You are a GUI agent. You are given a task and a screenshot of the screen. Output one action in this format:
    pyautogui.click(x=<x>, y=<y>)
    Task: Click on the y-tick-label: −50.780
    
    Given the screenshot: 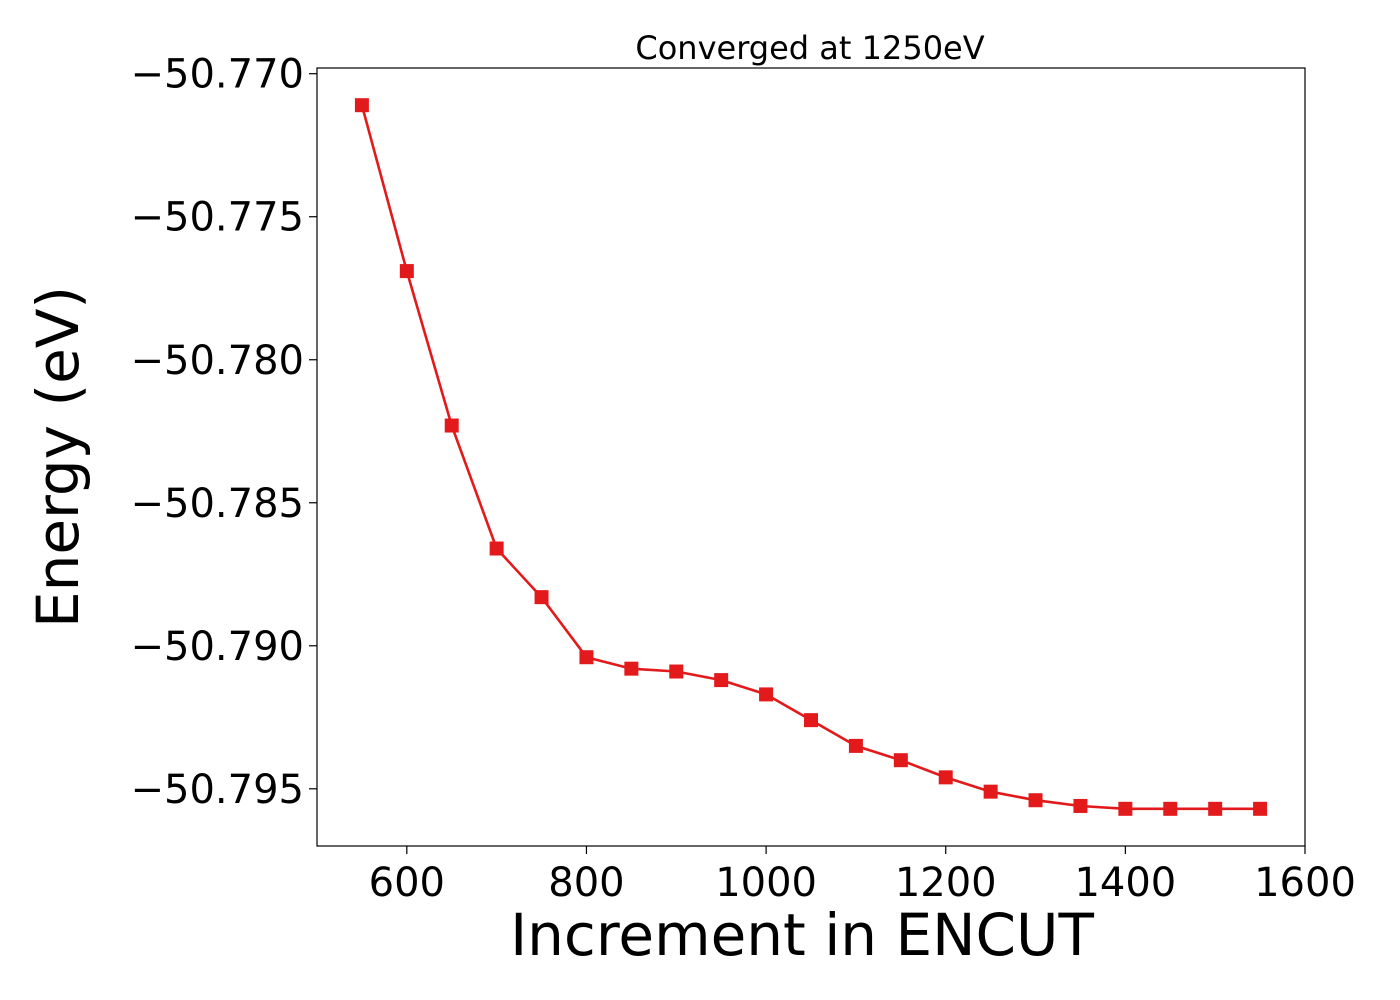 What is the action you would take?
    pyautogui.click(x=217, y=361)
    